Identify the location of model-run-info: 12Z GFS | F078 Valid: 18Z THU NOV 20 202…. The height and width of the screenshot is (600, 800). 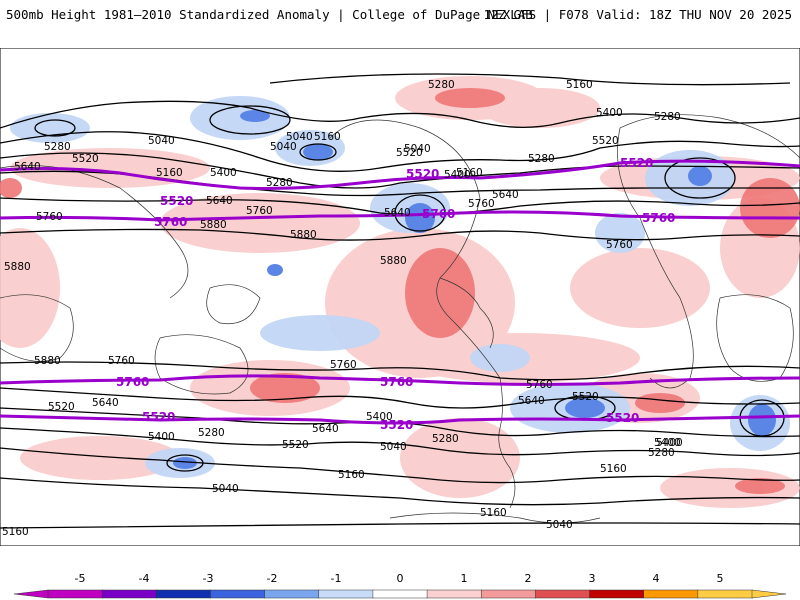
(637, 14).